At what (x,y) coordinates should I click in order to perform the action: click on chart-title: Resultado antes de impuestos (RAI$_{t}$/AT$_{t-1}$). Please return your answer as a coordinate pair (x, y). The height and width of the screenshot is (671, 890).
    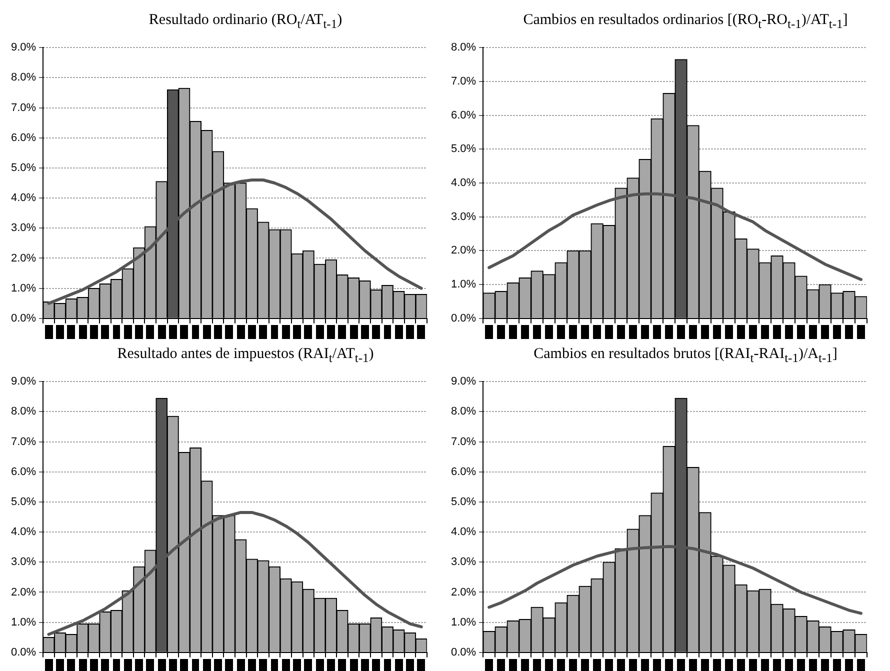
    Looking at the image, I should click on (245, 356).